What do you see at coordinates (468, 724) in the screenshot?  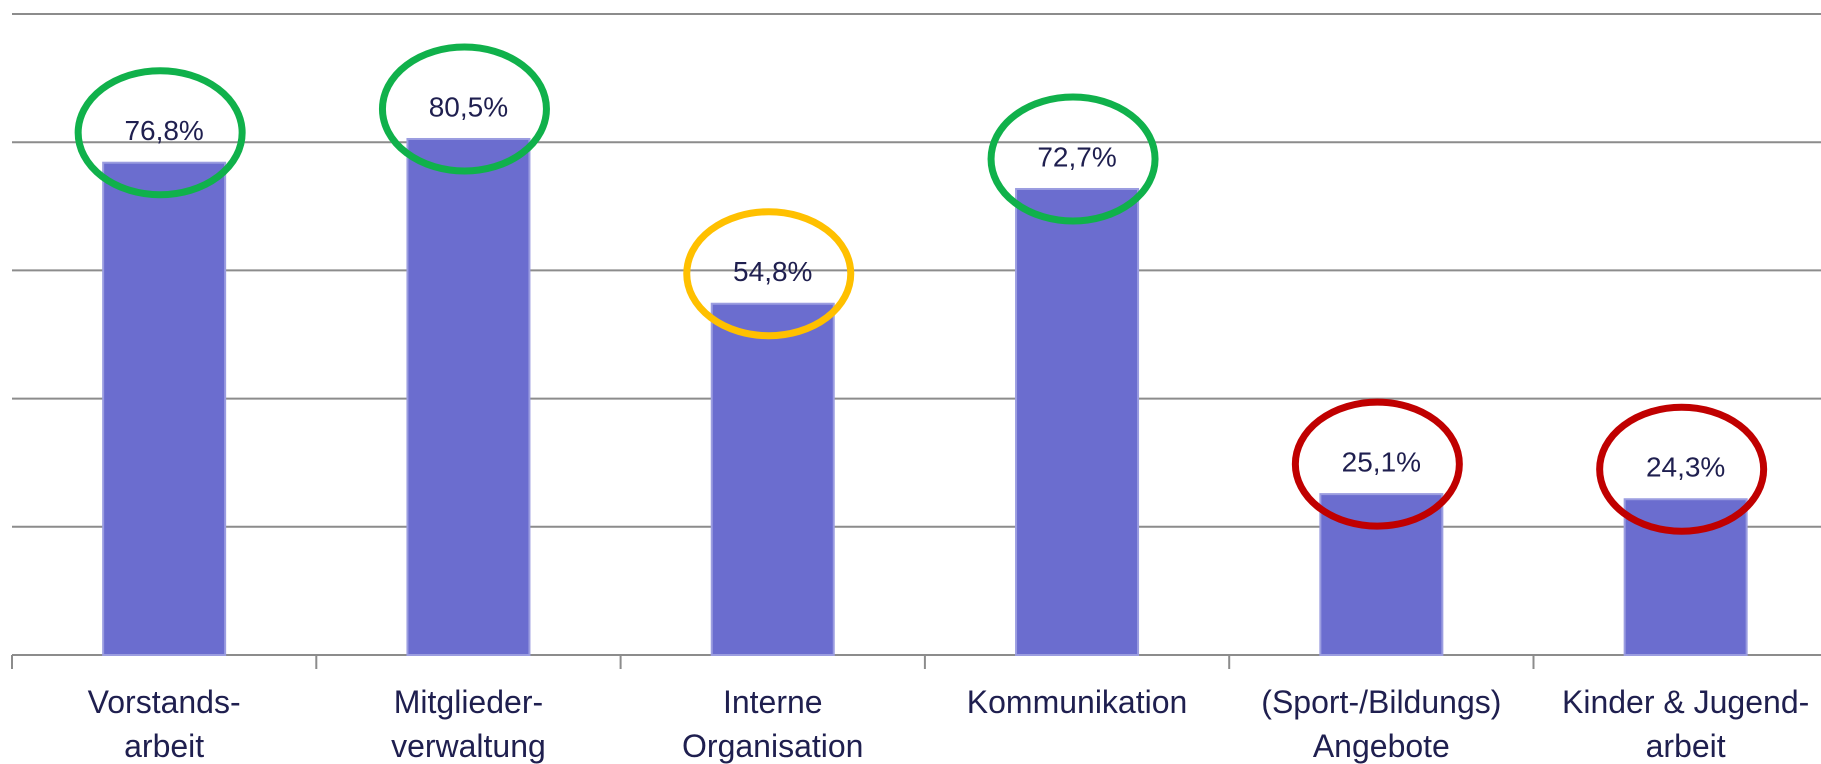 I see `x-tick-label: Mitglieder- verwaltung` at bounding box center [468, 724].